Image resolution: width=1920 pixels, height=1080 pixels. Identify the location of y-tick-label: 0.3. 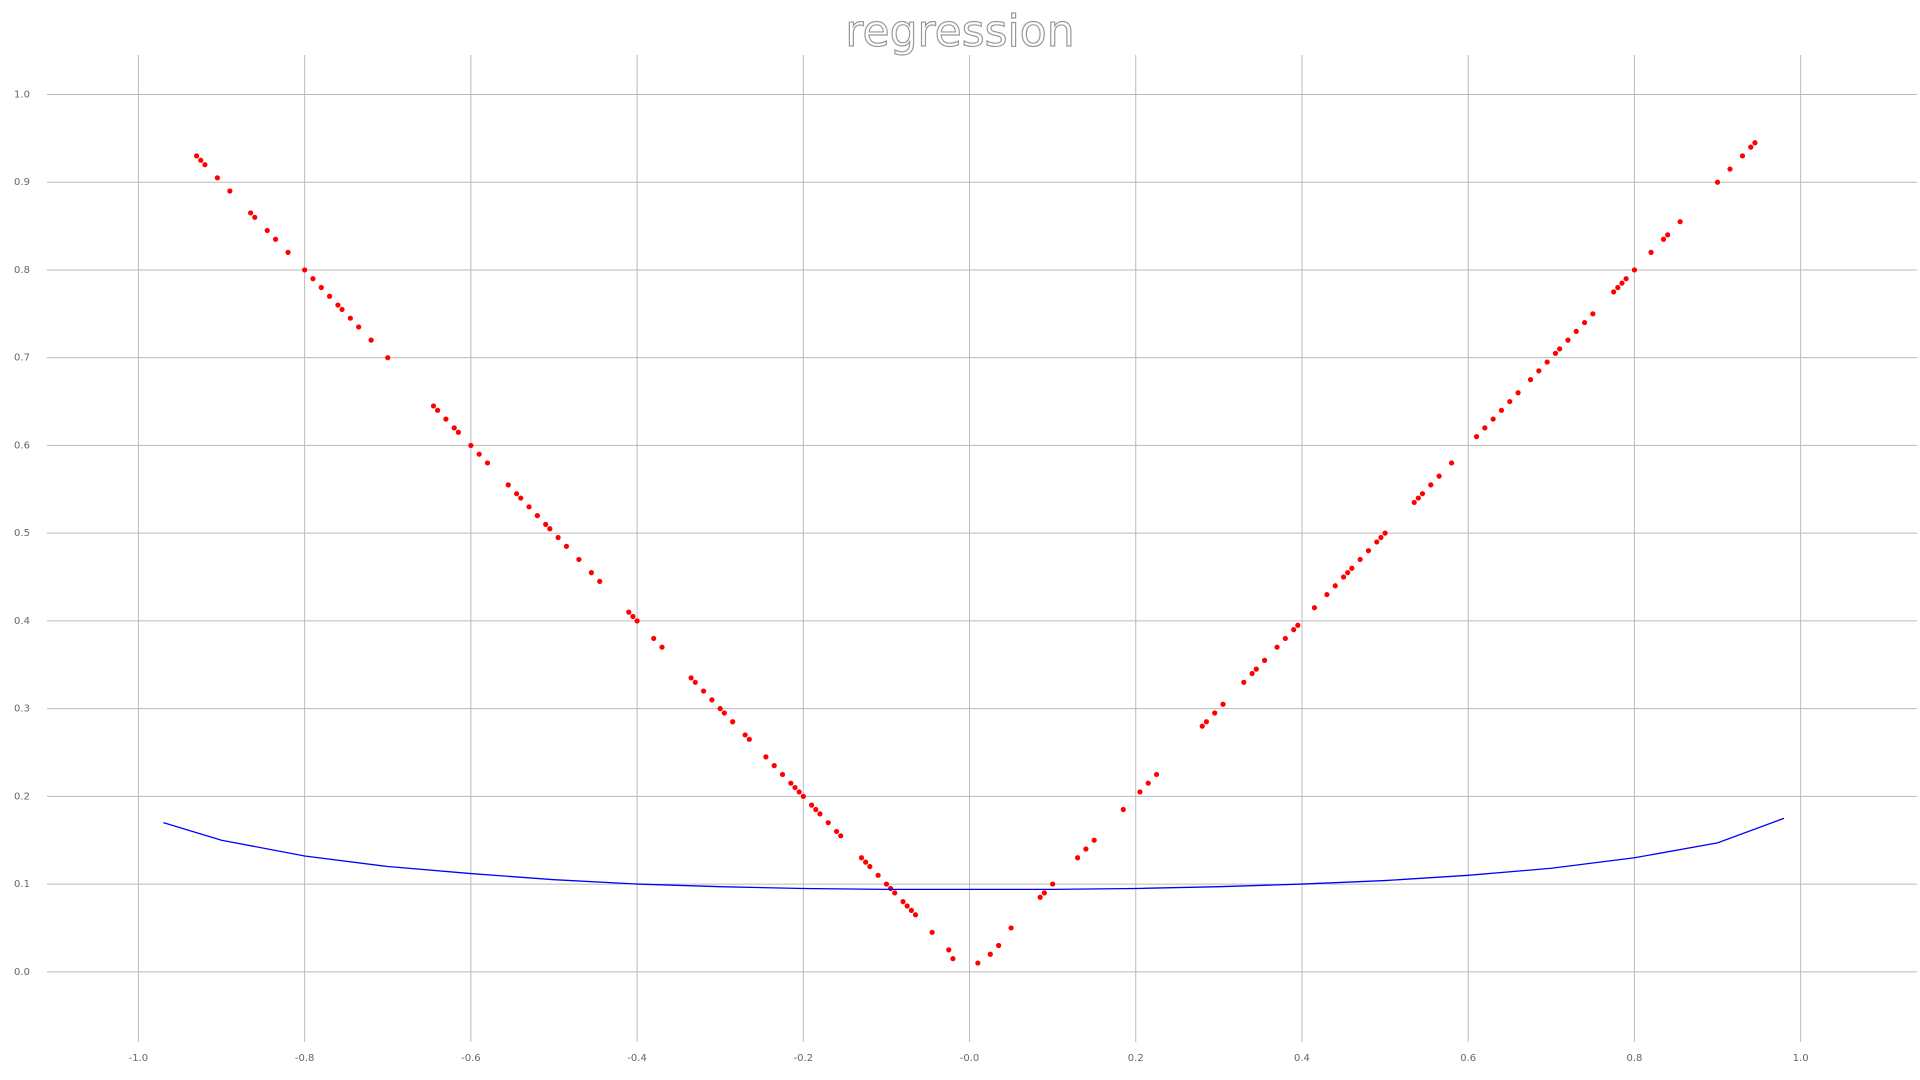
(22, 709).